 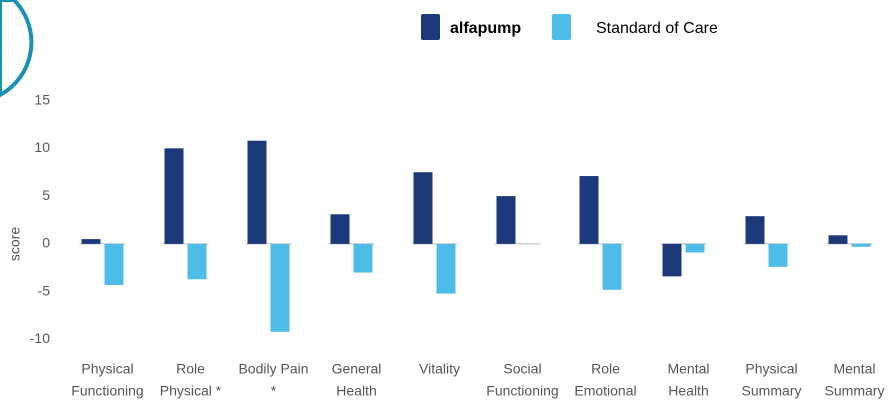 I want to click on y-tick-label: 0, so click(x=46, y=243).